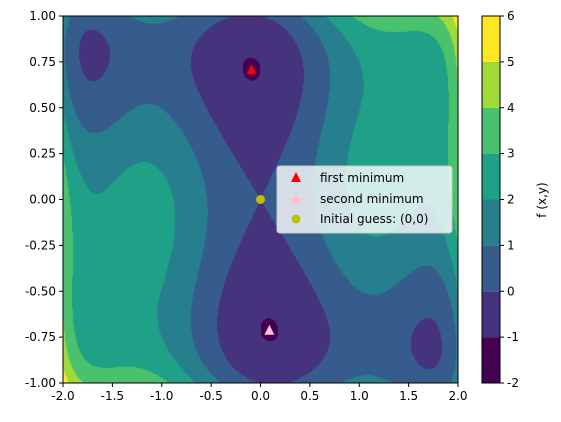 This screenshot has width=561, height=422. Describe the element at coordinates (296, 177) in the screenshot. I see `legend-marker-first-minimum` at that location.